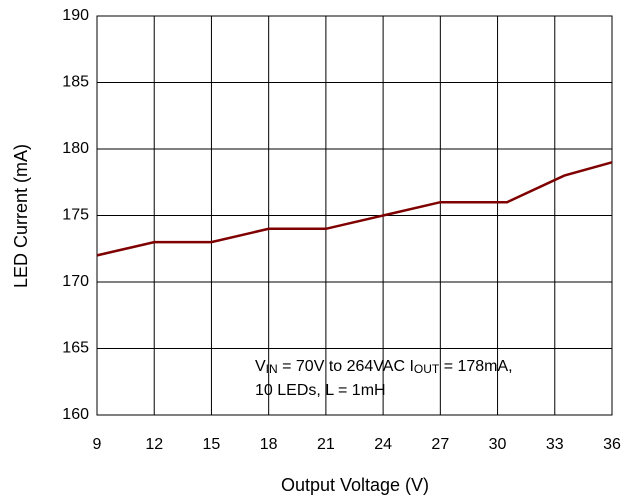 Image resolution: width=626 pixels, height=501 pixels. What do you see at coordinates (383, 444) in the screenshot?
I see `x-tick-label: 24` at bounding box center [383, 444].